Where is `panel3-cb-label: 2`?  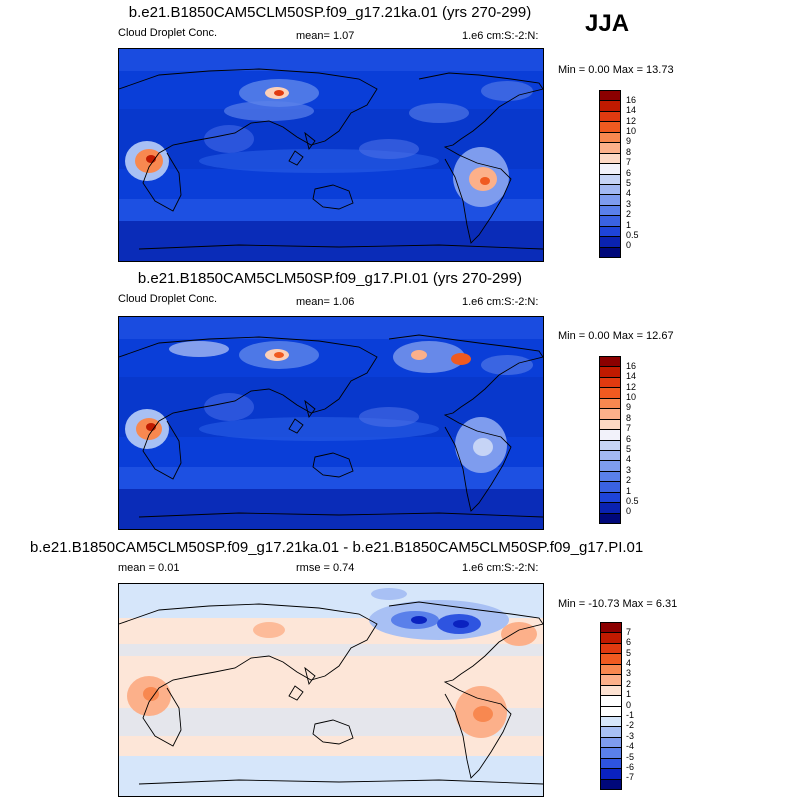
panel3-cb-label: 2 is located at coordinates (629, 684).